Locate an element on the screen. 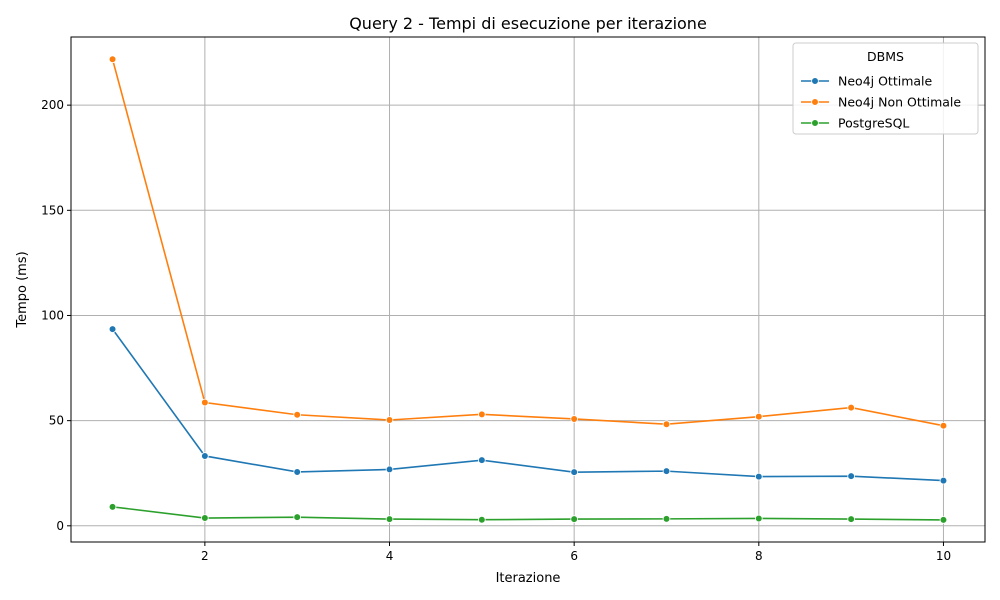 This screenshot has height=600, width=1000. y-tick-label: 200 is located at coordinates (52, 105).